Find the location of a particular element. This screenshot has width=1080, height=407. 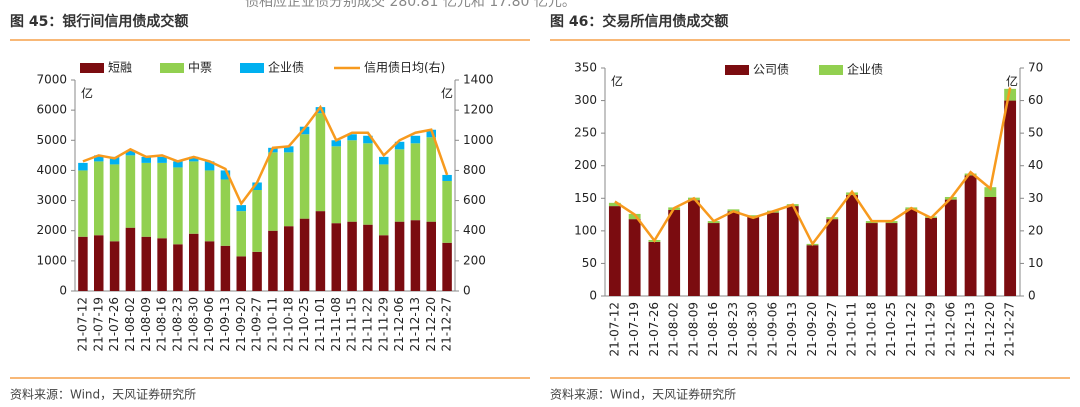

y2-tick-label: 50 is located at coordinates (1035, 133).